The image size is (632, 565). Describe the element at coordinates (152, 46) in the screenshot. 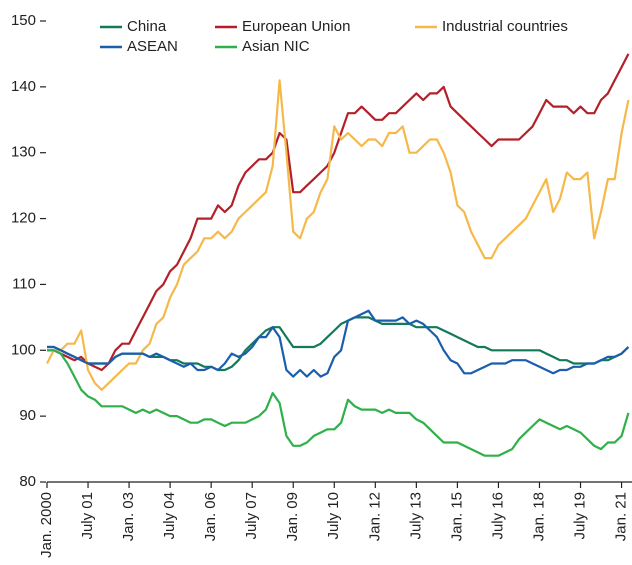

I see `legend-label: ASEAN` at that location.